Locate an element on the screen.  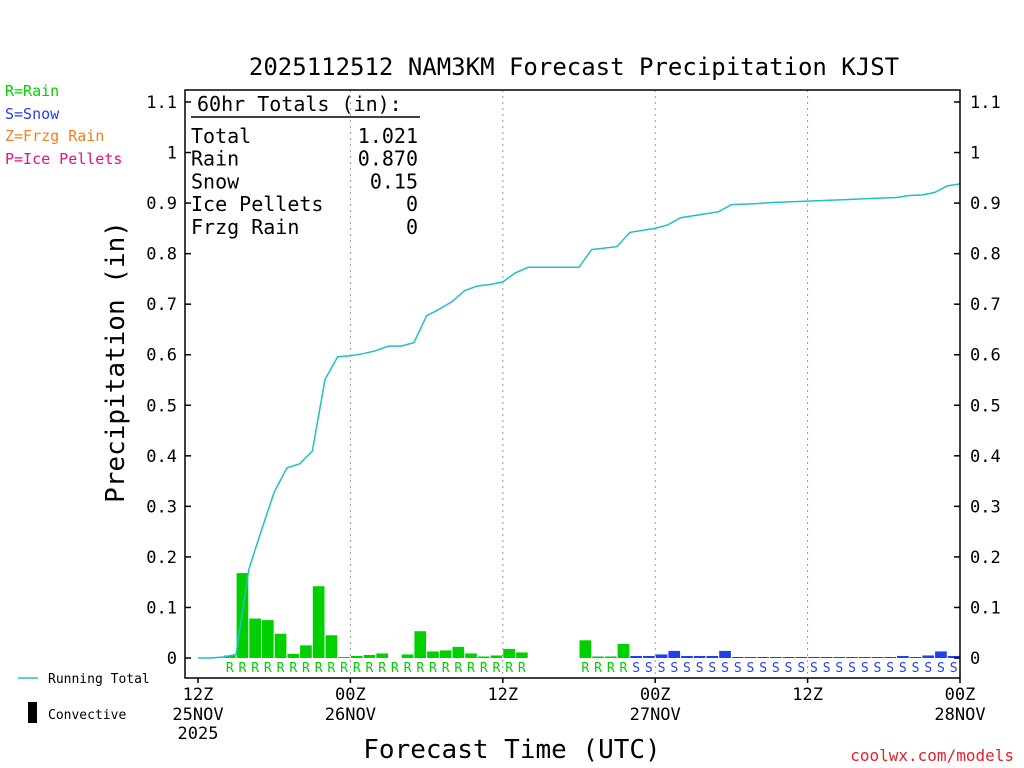
ptype-letter-hour-43: S is located at coordinates (738, 668).